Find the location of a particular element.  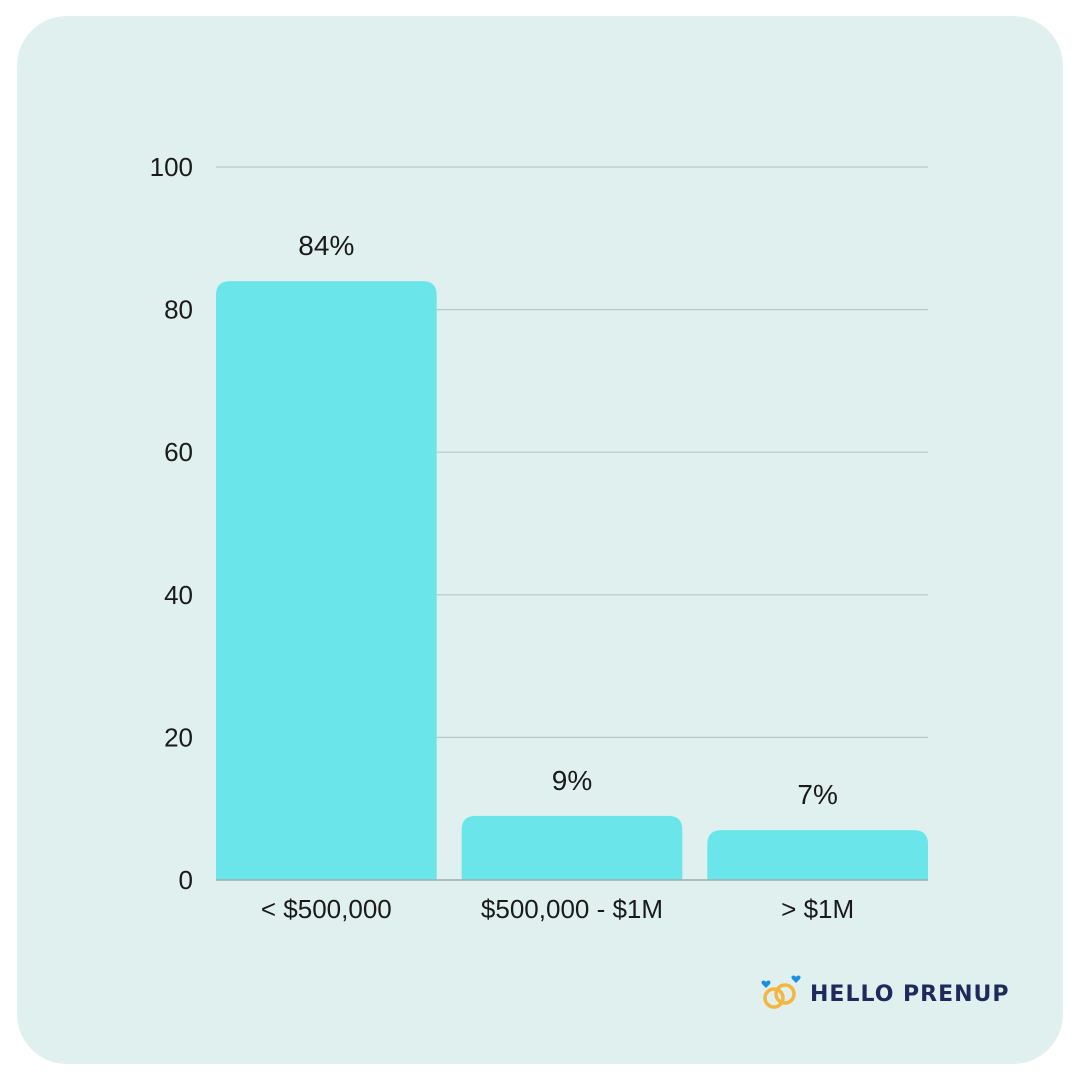

x-tick-label: < $500,000 is located at coordinates (326, 909).